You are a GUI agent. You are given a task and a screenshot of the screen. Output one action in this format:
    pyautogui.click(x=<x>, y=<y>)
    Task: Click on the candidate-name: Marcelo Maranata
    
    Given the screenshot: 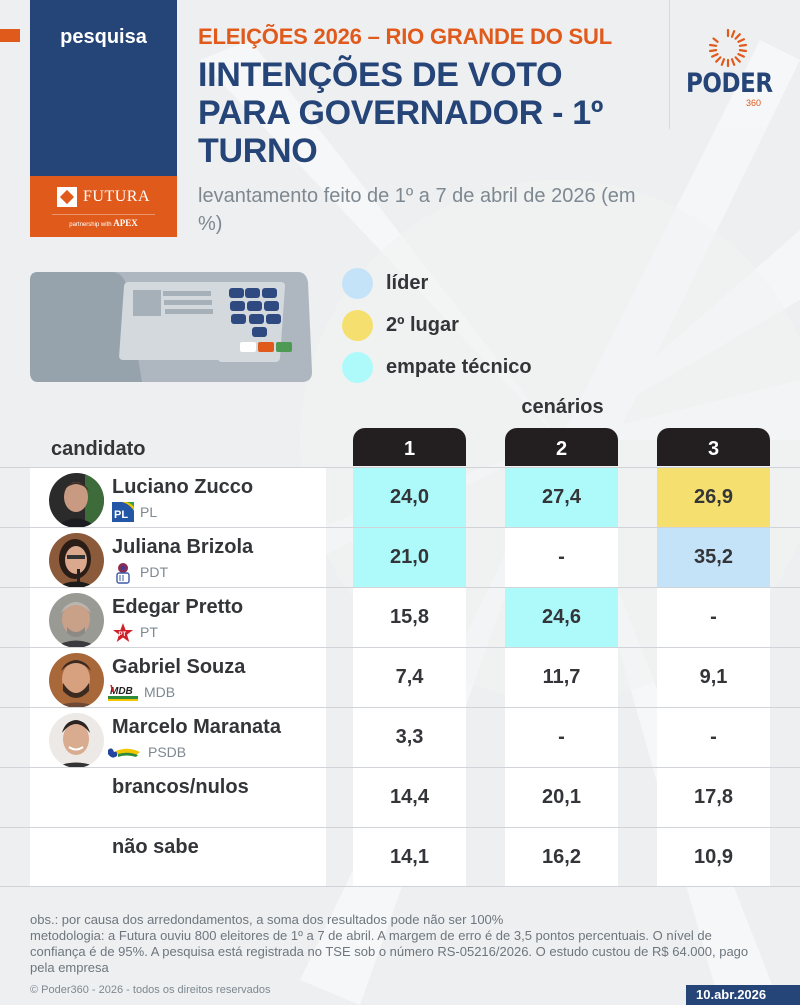 What is the action you would take?
    pyautogui.click(x=196, y=727)
    